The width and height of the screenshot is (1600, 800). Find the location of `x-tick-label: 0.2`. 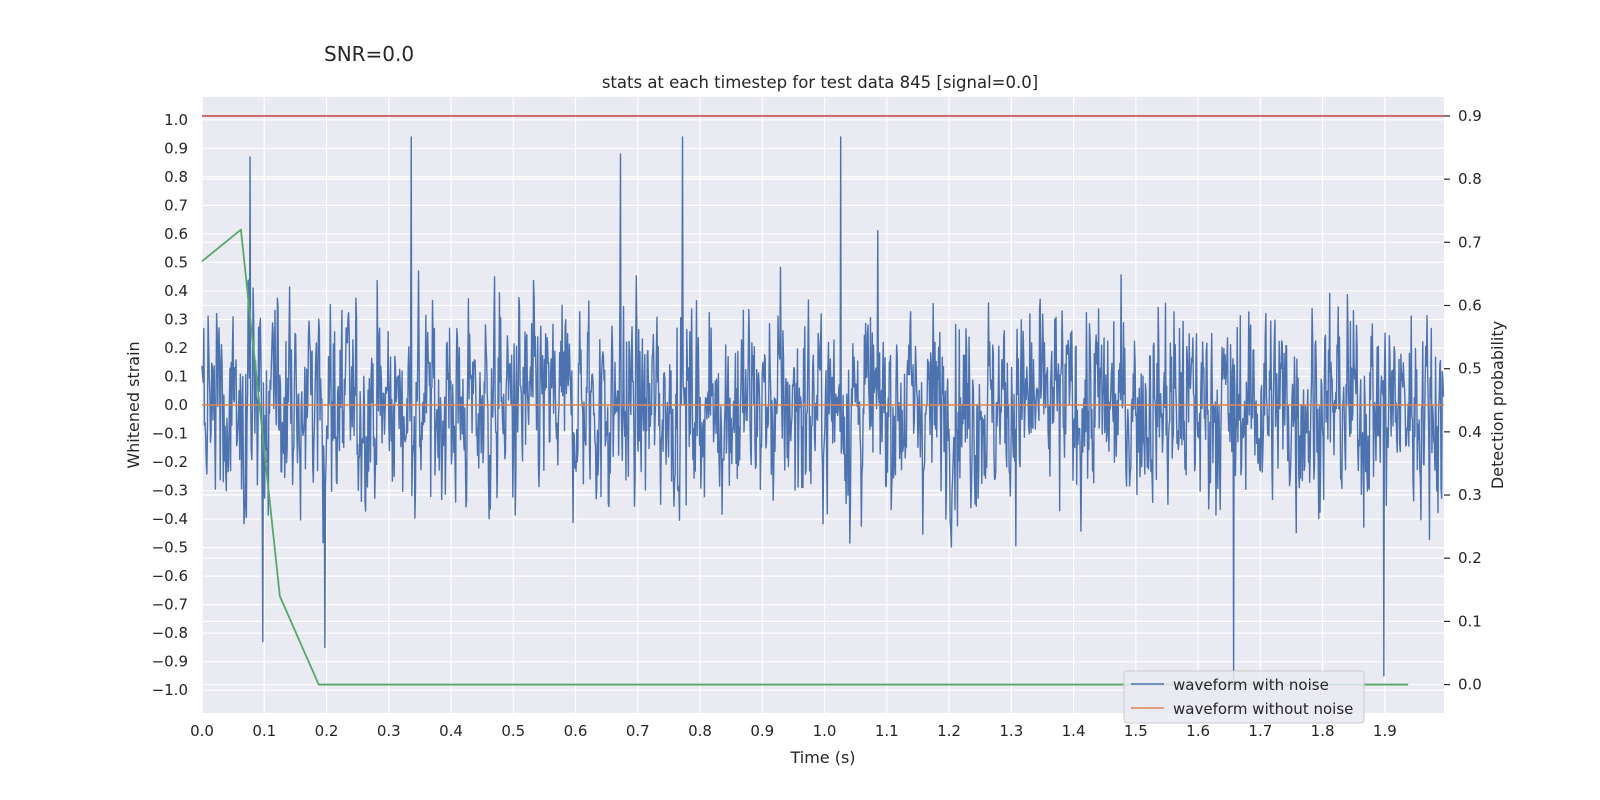

x-tick-label: 0.2 is located at coordinates (327, 731).